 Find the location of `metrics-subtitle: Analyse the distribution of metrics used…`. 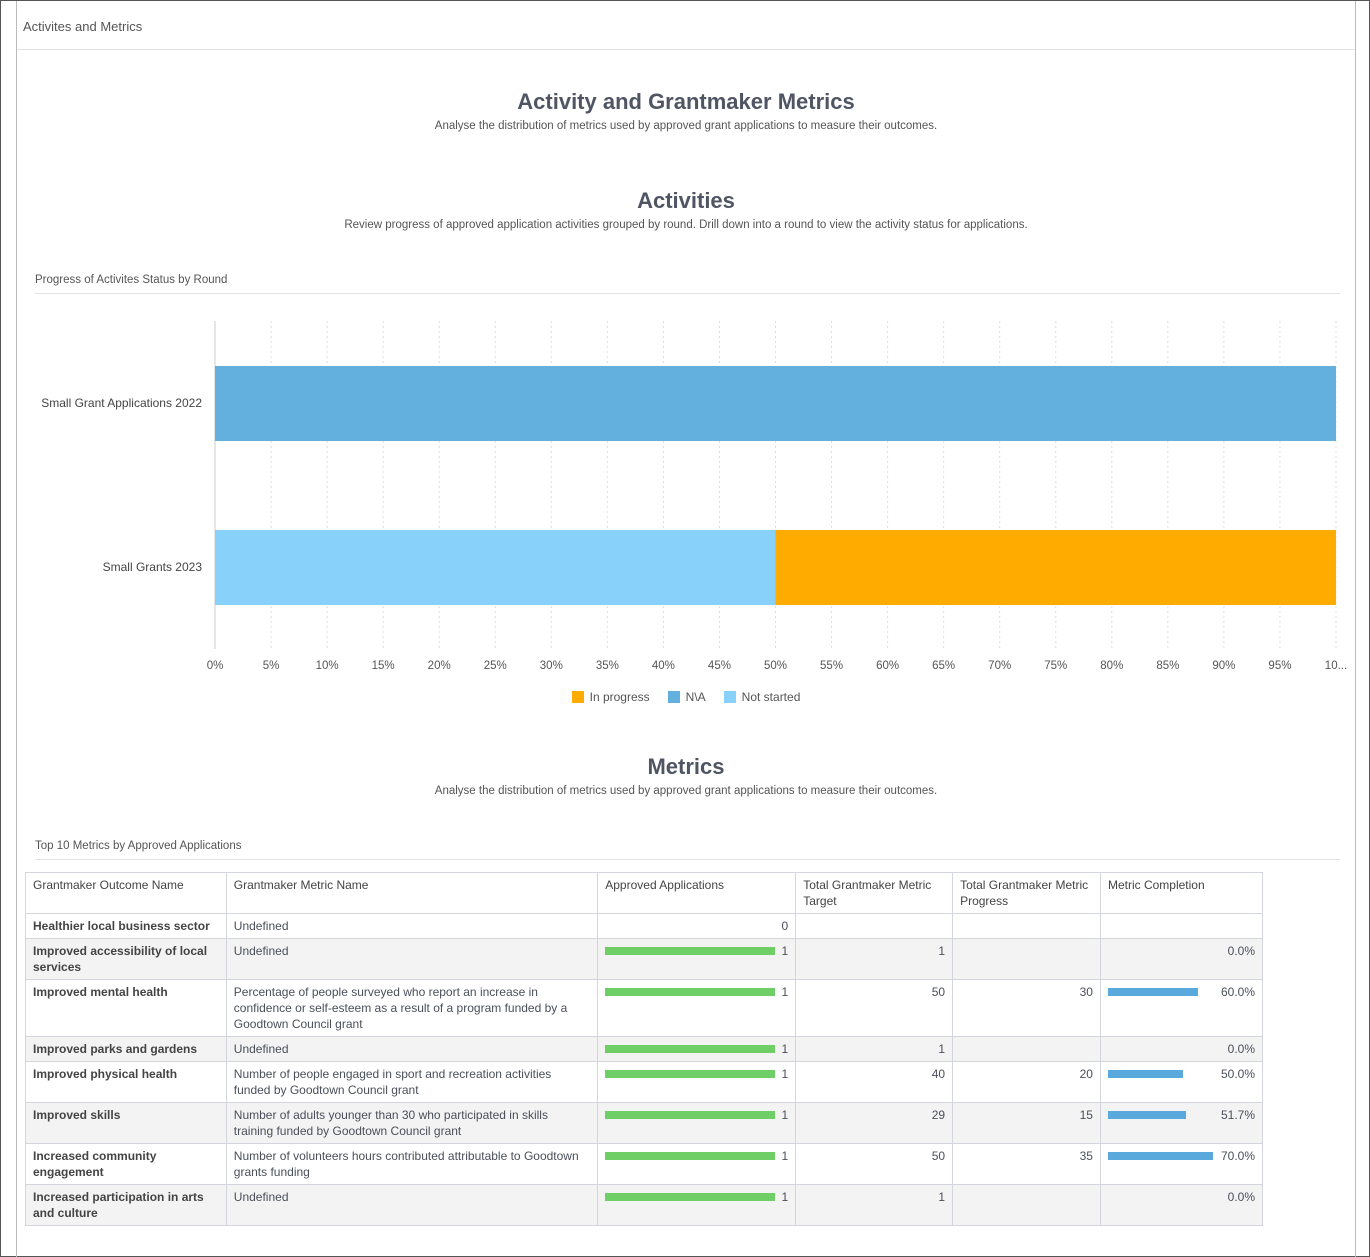

metrics-subtitle: Analyse the distribution of metrics used… is located at coordinates (686, 791).